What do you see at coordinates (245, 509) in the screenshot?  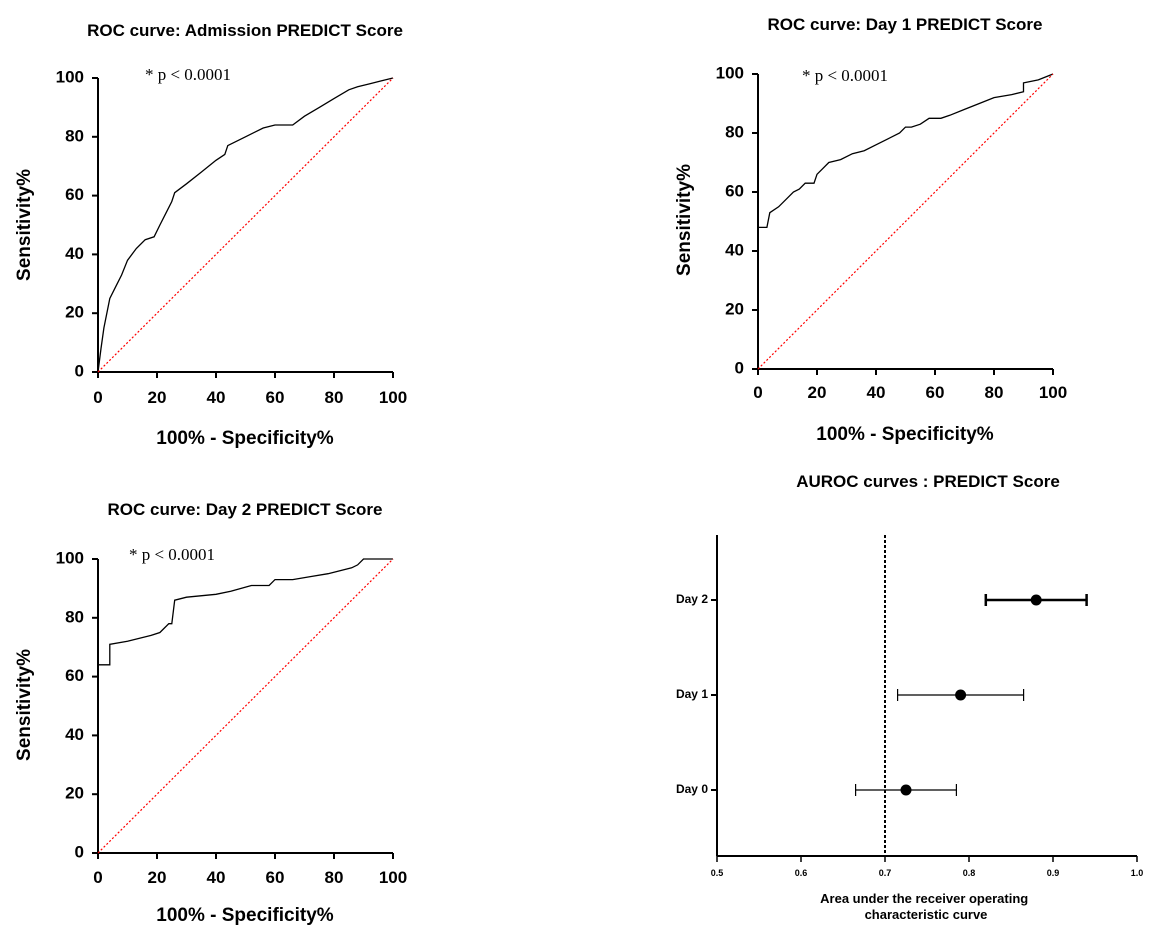 I see `chart-title: ROC curve: Day 2 PREDICT Score` at bounding box center [245, 509].